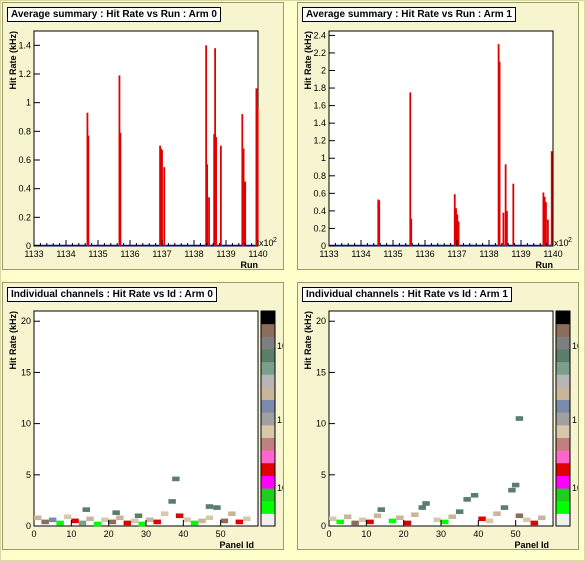 The height and width of the screenshot is (561, 585). I want to click on y-tick-label: 0.4, so click(319, 211).